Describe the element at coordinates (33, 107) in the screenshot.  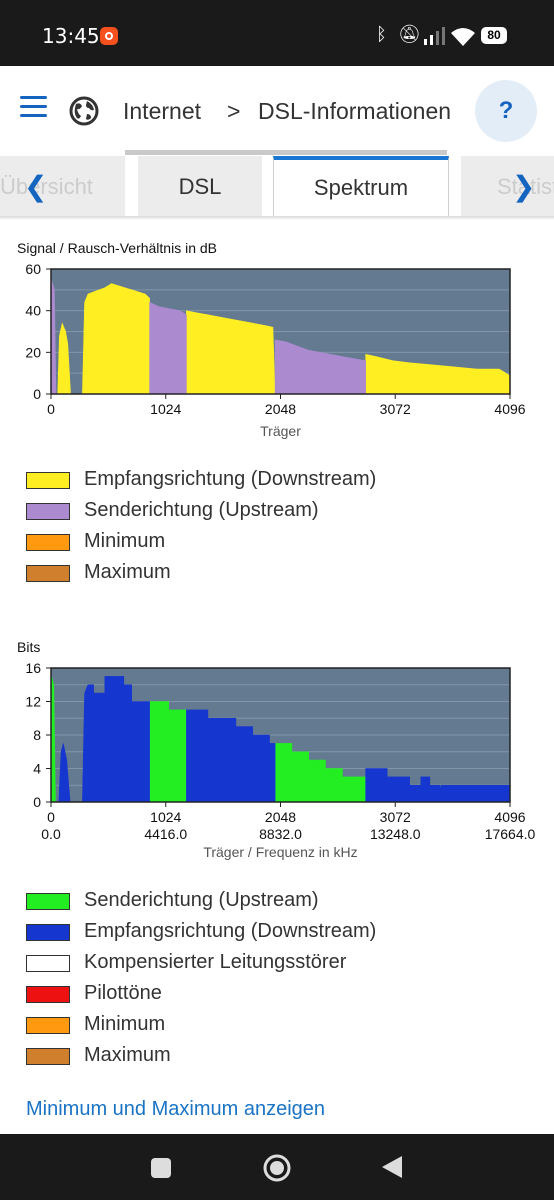
I see `hamburger-menu-icon` at that location.